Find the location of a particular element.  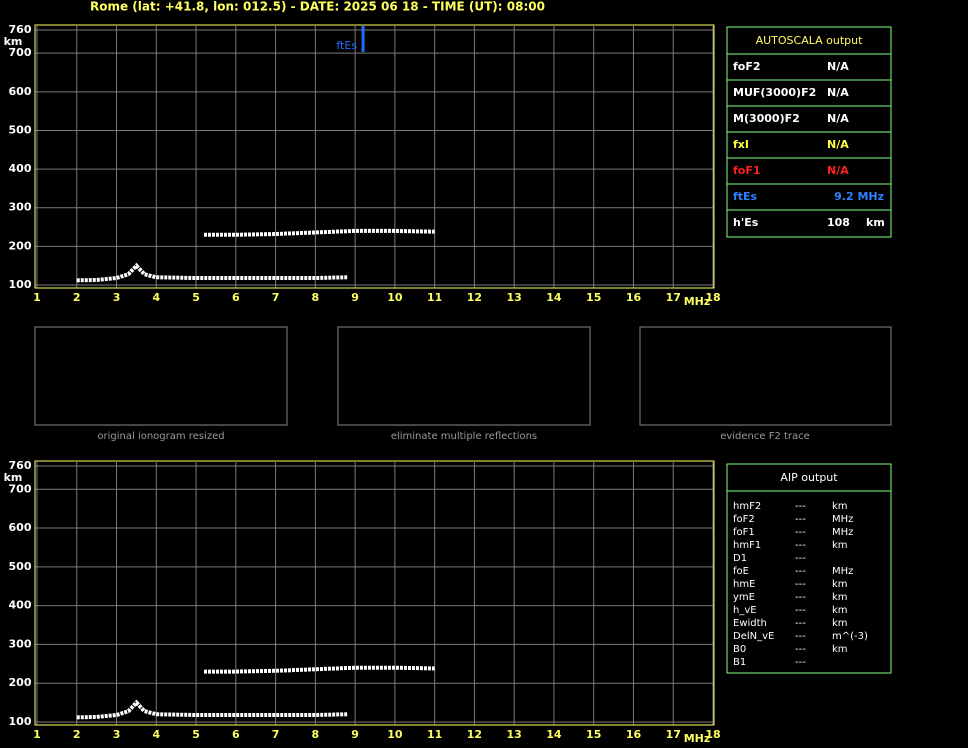

aip-cell: D1 is located at coordinates (740, 558).